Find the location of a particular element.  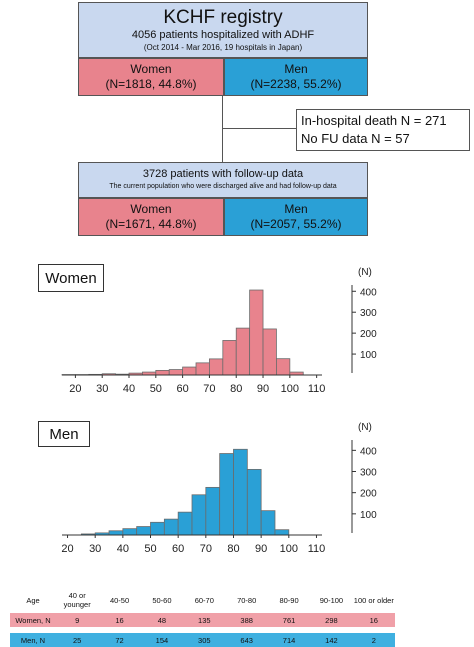

age-col: 40 or younger is located at coordinates (77, 600).